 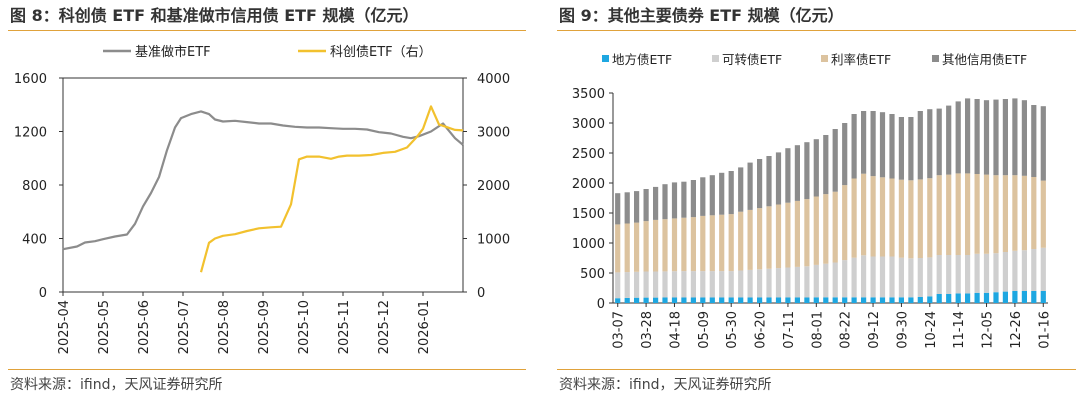 I want to click on y-tick-label-right: 1000, so click(x=493, y=240).